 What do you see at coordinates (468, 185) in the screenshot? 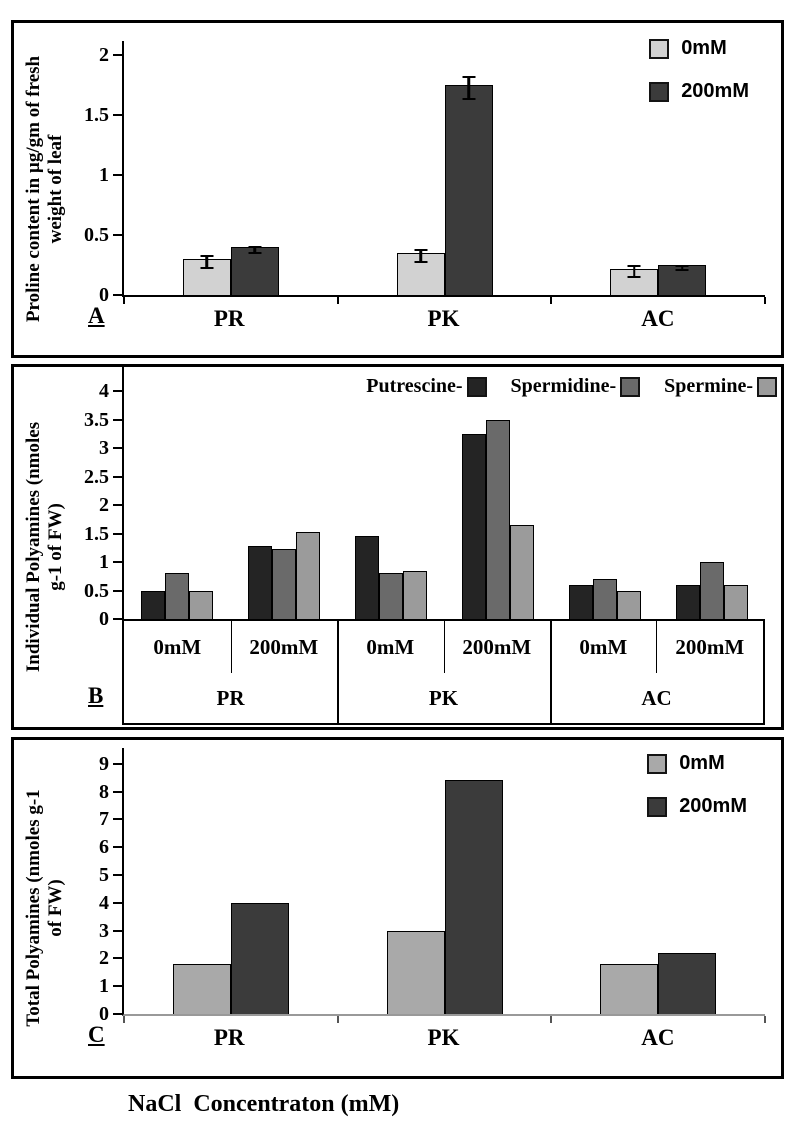
I see `bar-A-200mM-PK` at bounding box center [468, 185].